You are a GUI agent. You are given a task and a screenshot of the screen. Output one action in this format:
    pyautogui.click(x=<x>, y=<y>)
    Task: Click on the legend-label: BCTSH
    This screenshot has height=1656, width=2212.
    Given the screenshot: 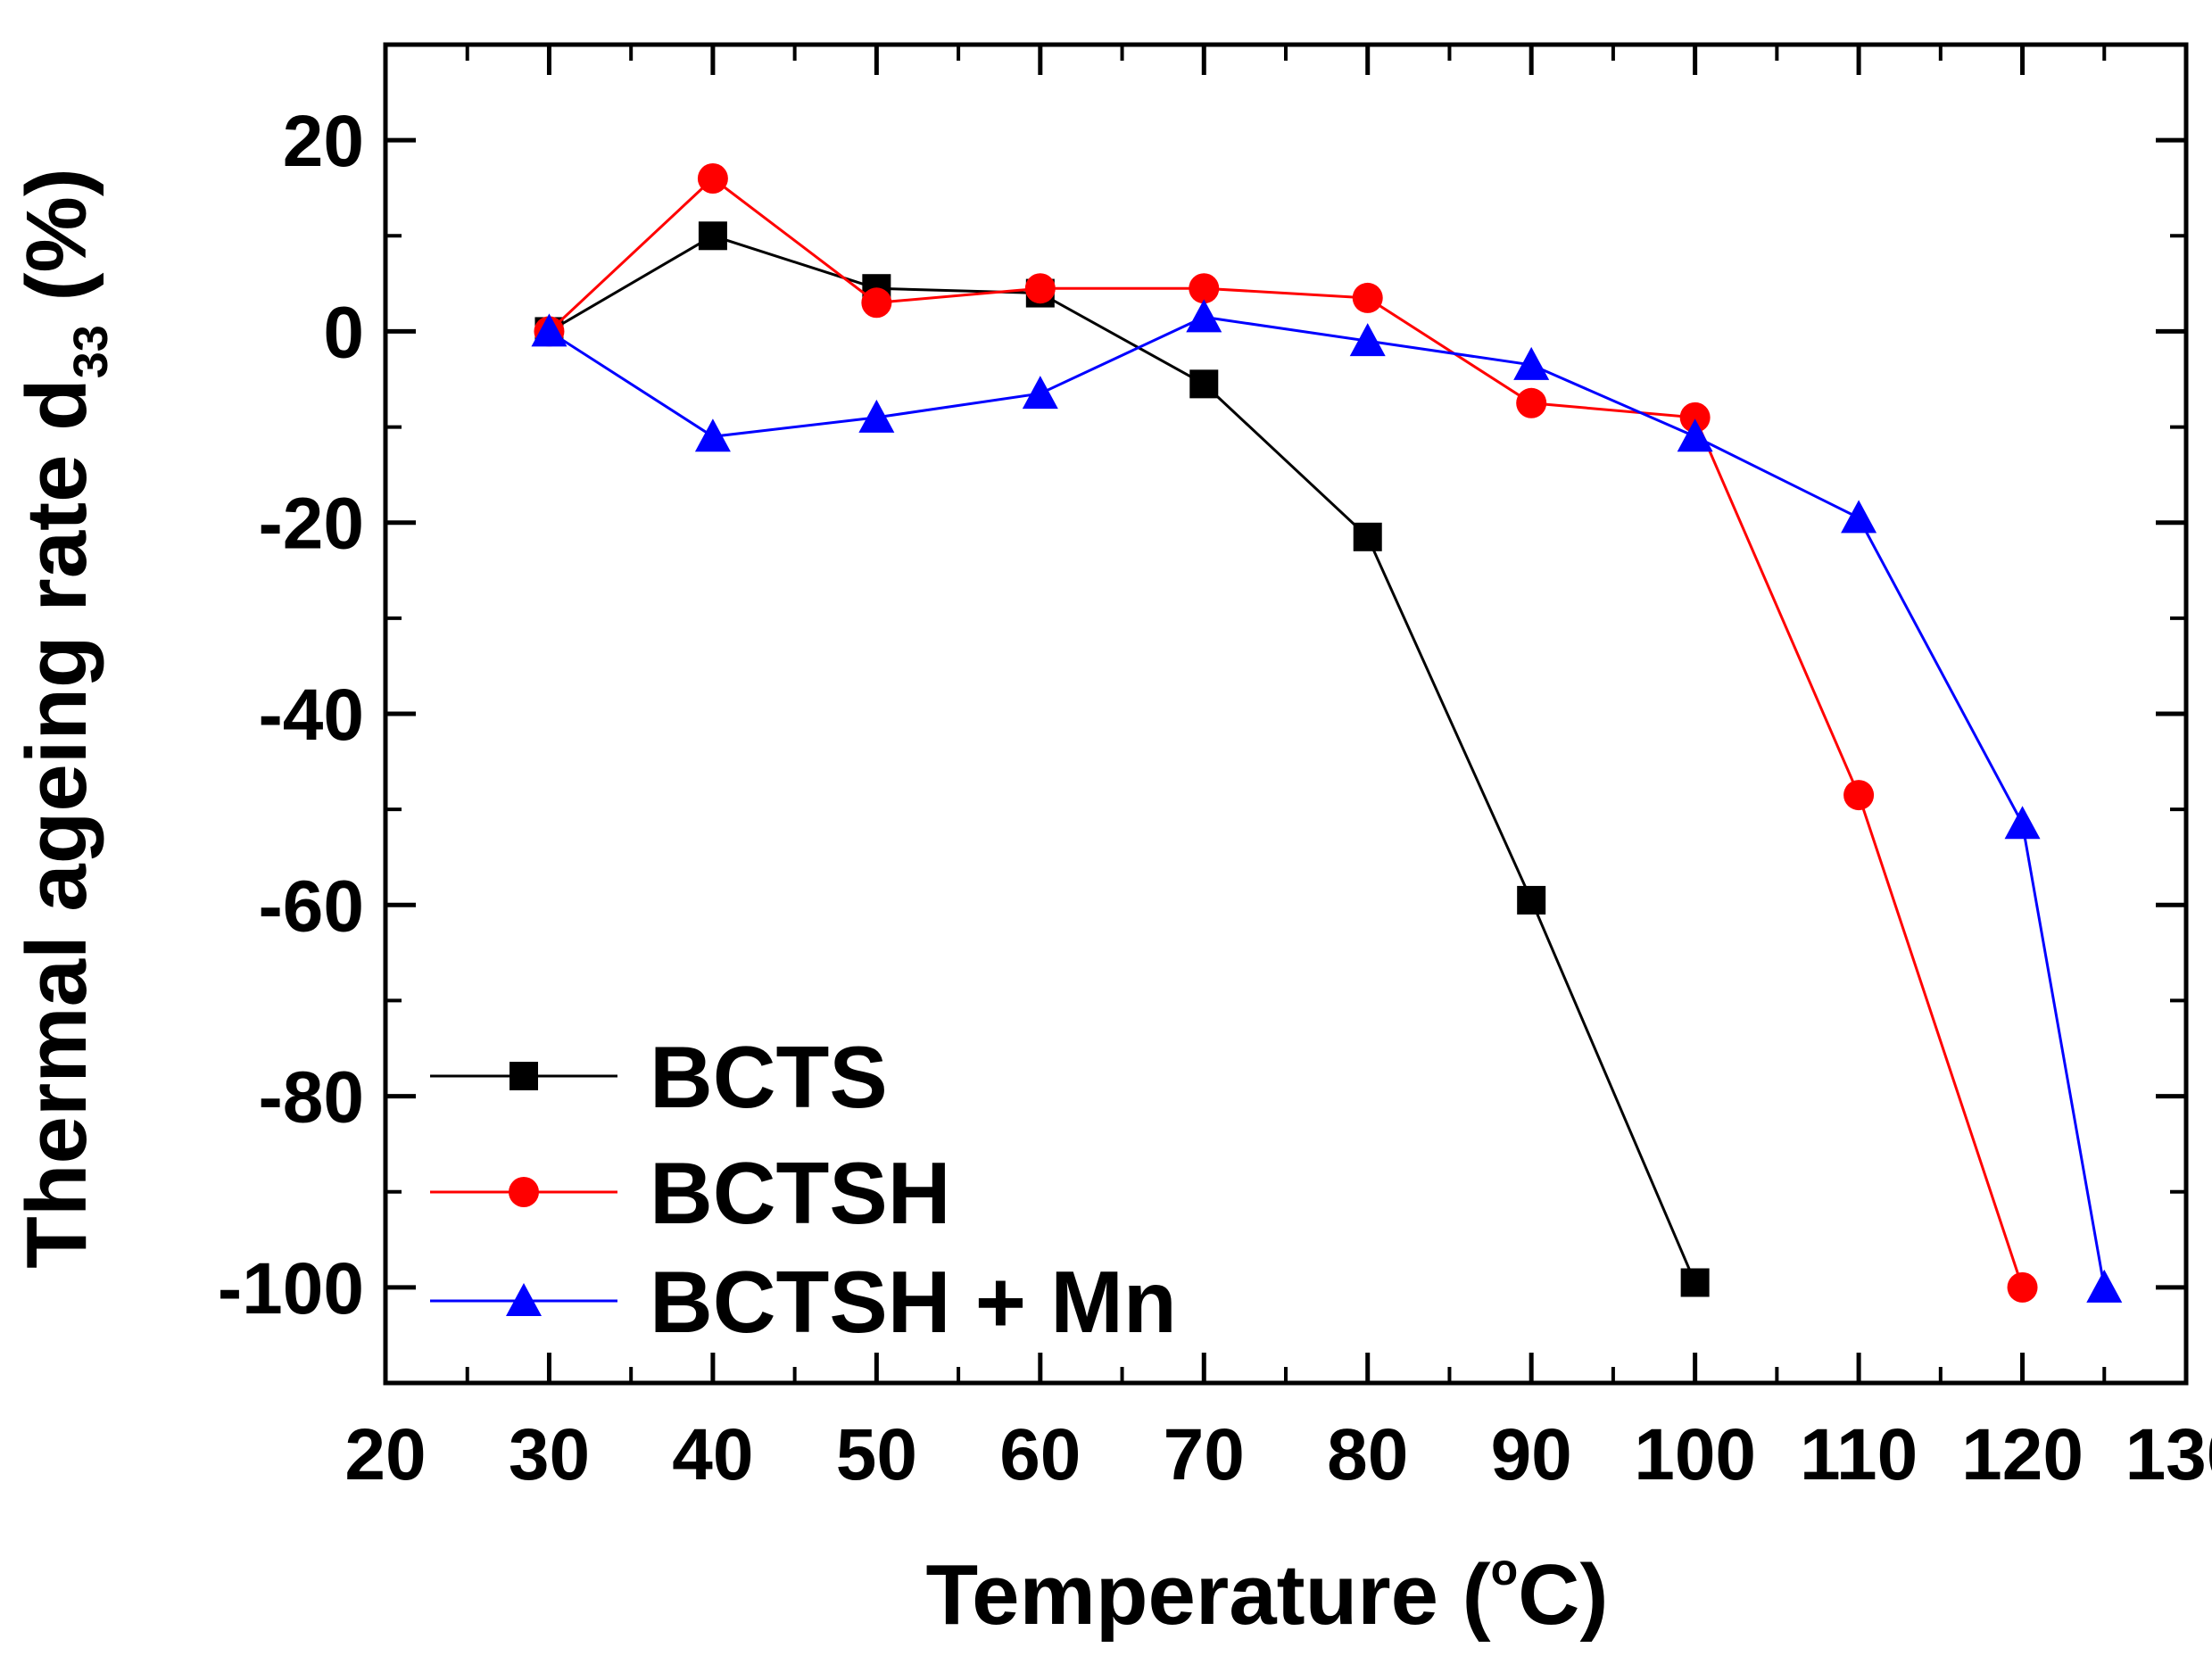 What is the action you would take?
    pyautogui.click(x=800, y=1193)
    